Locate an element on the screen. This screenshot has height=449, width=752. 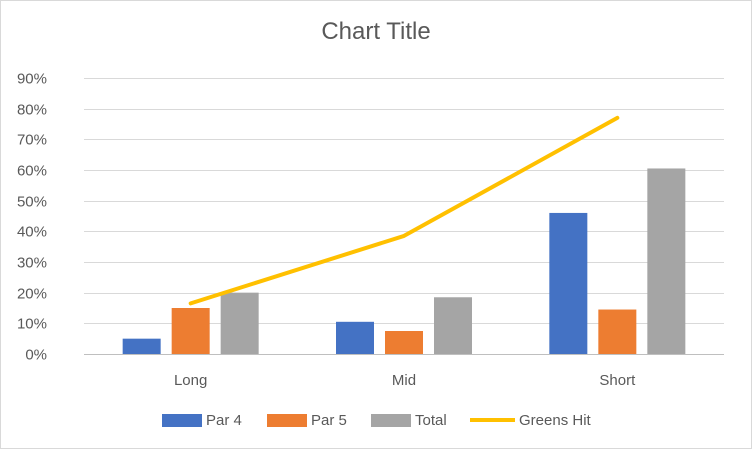
x-tick-label: Long is located at coordinates (190, 380).